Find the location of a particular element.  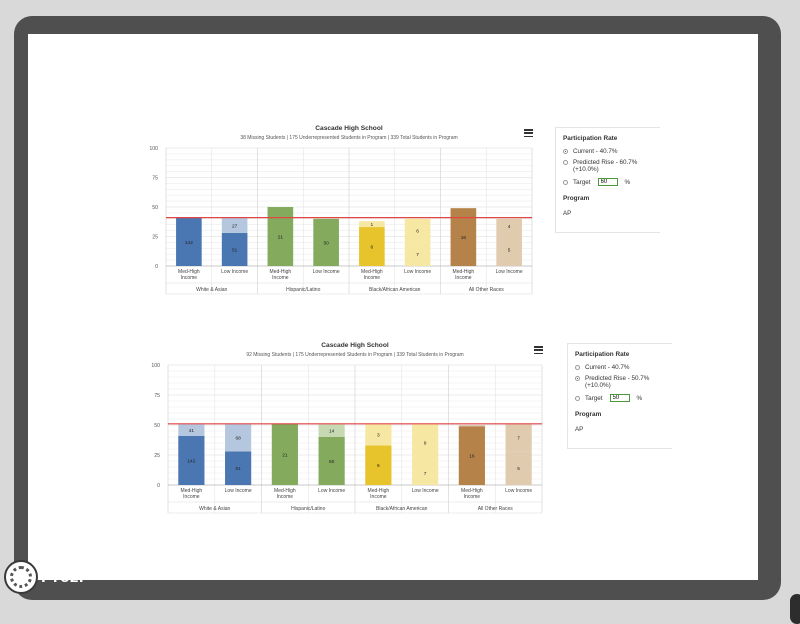

data-label: 41 is located at coordinates (192, 431).